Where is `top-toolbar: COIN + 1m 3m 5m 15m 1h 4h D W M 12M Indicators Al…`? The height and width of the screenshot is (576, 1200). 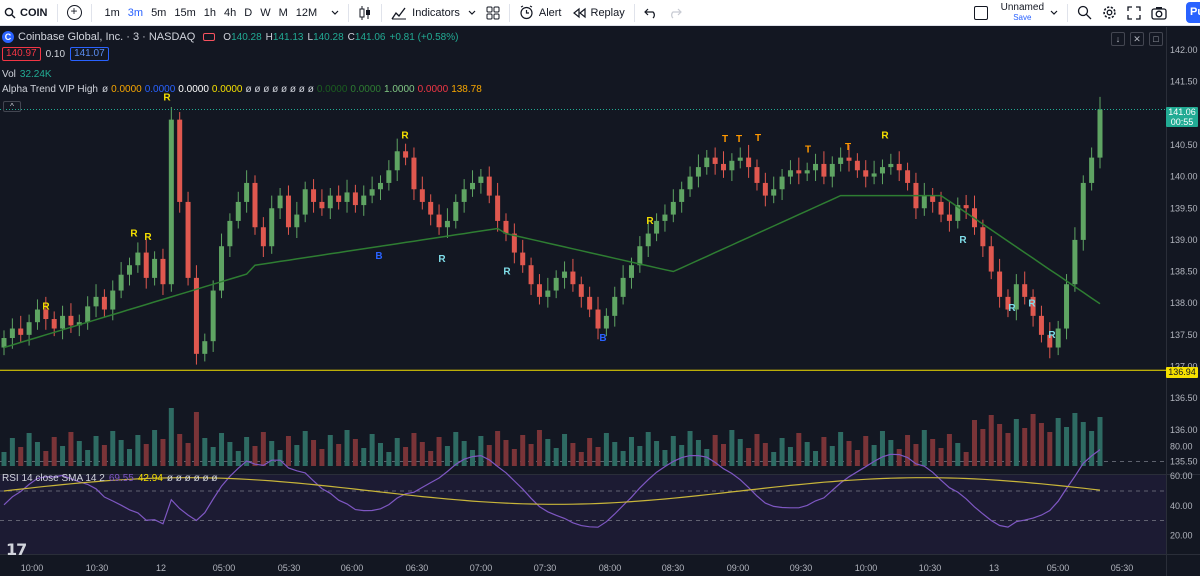
top-toolbar: COIN + 1m 3m 5m 15m 1h 4h D W M 12M Indicators Al… is located at coordinates (600, 13).